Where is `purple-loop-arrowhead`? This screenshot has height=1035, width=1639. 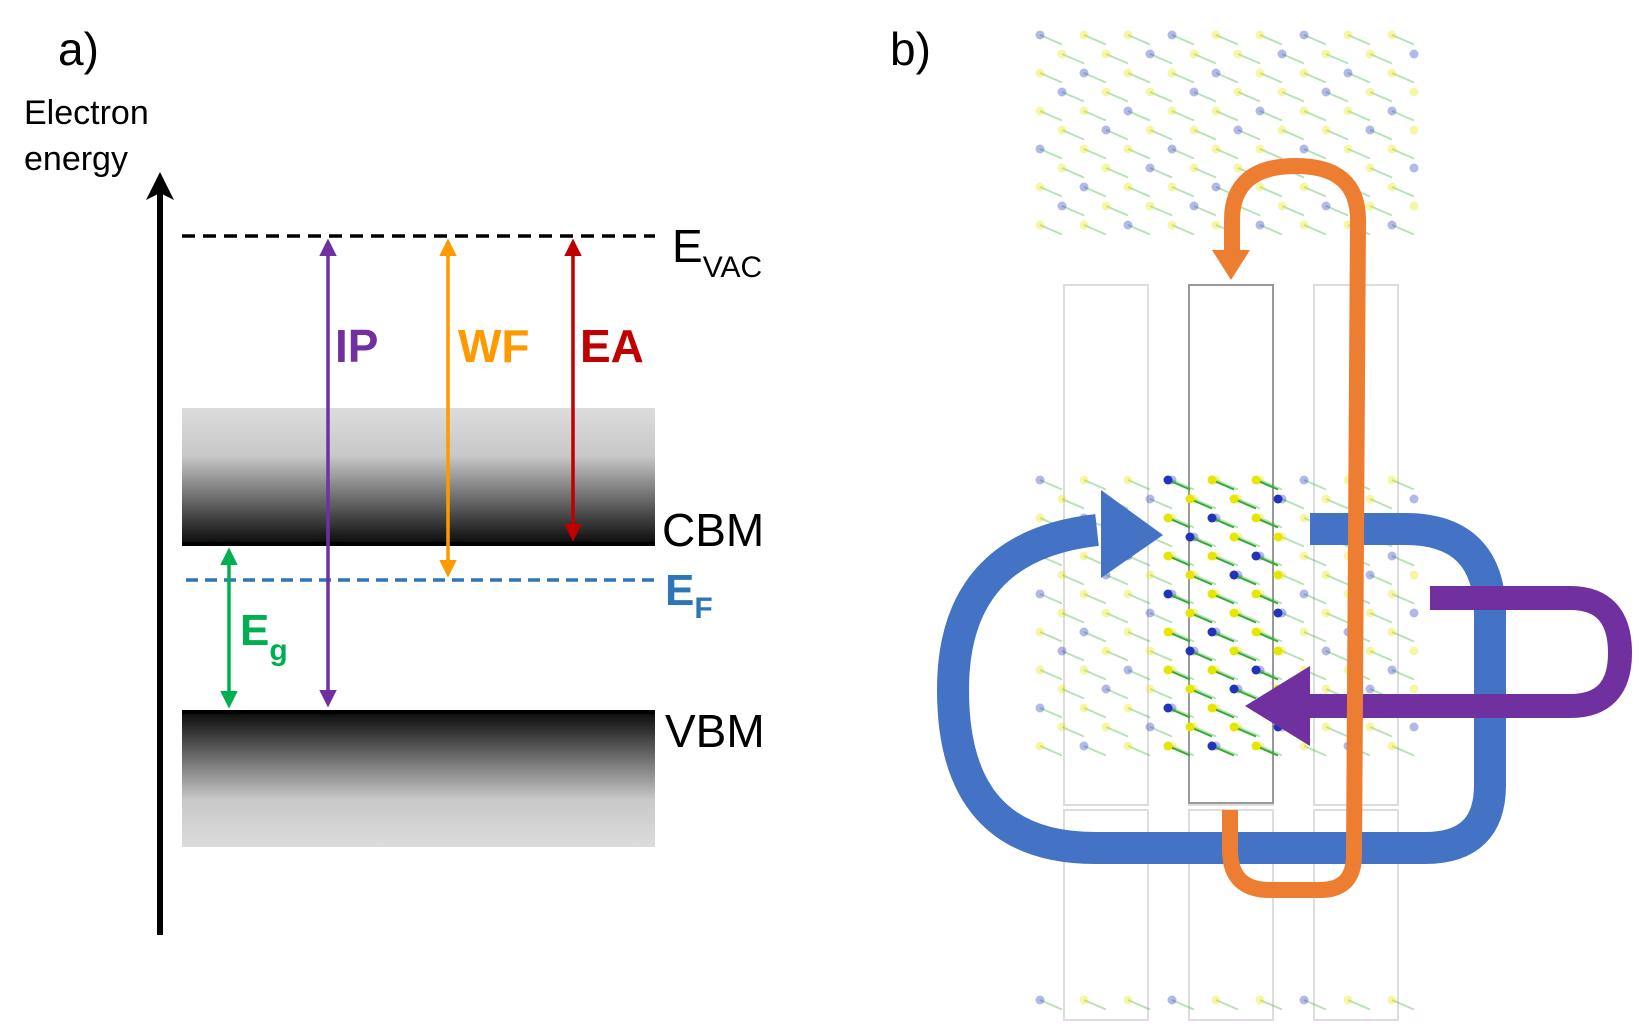 purple-loop-arrowhead is located at coordinates (1277, 706).